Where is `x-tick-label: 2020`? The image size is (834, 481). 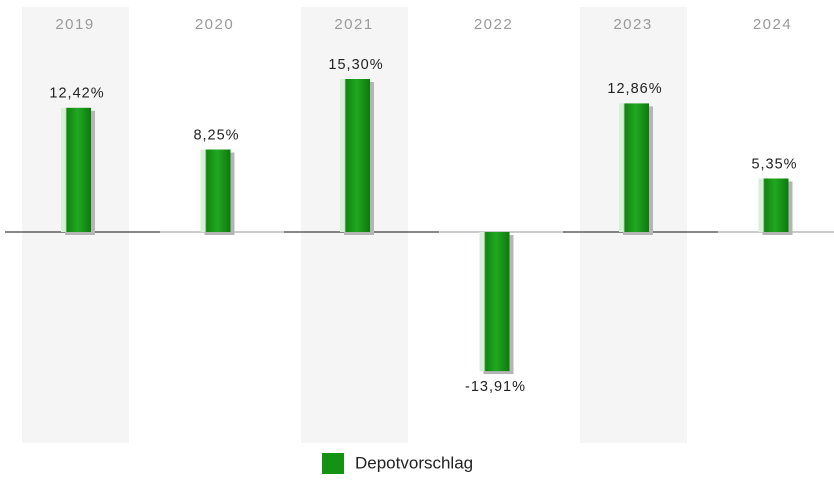
x-tick-label: 2020 is located at coordinates (214, 24).